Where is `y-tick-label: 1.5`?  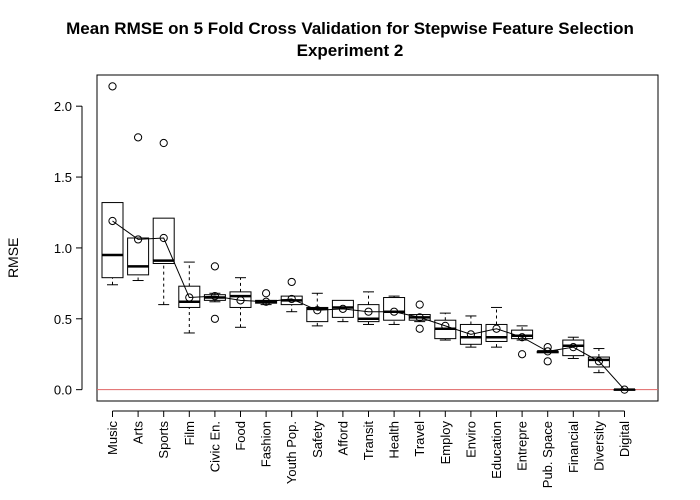 y-tick-label: 1.5 is located at coordinates (63, 177).